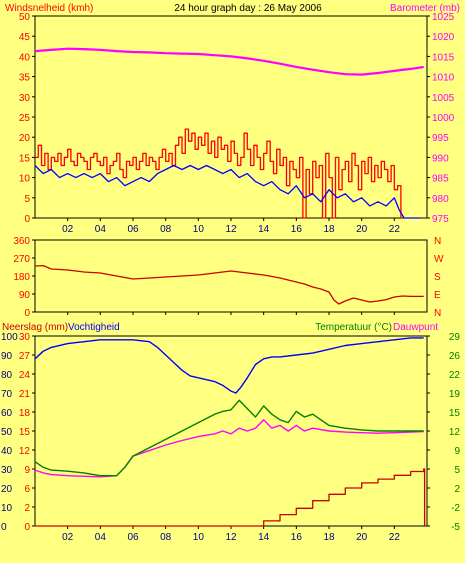 The image size is (465, 563). Describe the element at coordinates (457, 489) in the screenshot. I see `temperature-y-tick-label: 2` at that location.